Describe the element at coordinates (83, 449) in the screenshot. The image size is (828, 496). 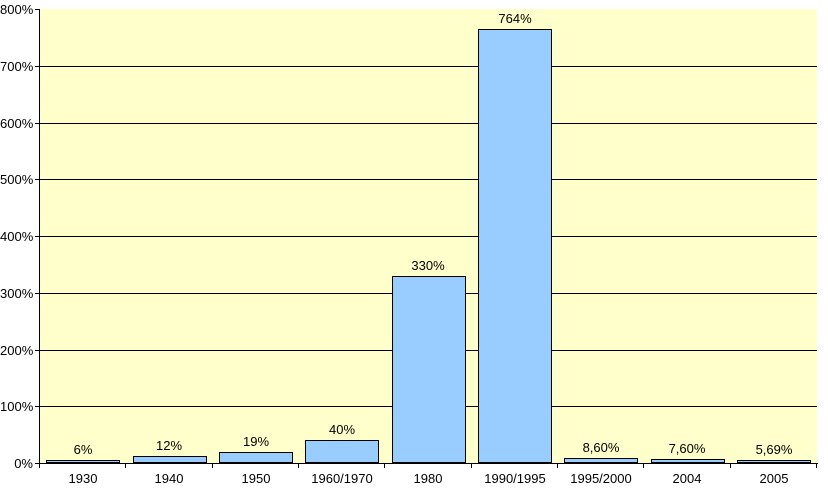
I see `bar-value-label: 6%` at that location.